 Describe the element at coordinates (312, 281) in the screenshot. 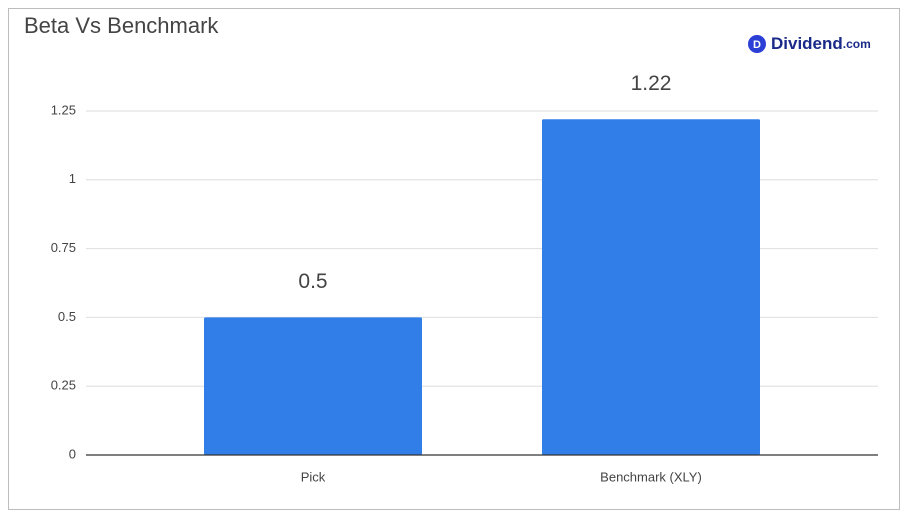

I see `value-label: 0.5` at that location.